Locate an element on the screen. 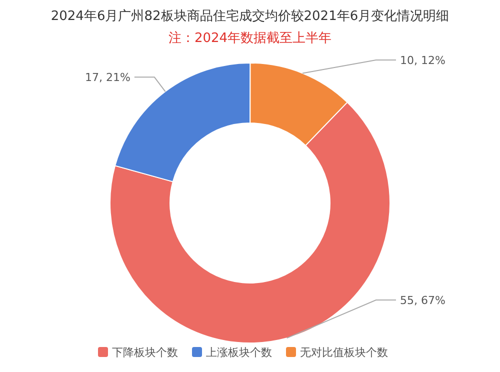  chart-title: 2024年6月广州82板块商品住宅成交均价较2021年6月变化情况明细 is located at coordinates (250, 16).